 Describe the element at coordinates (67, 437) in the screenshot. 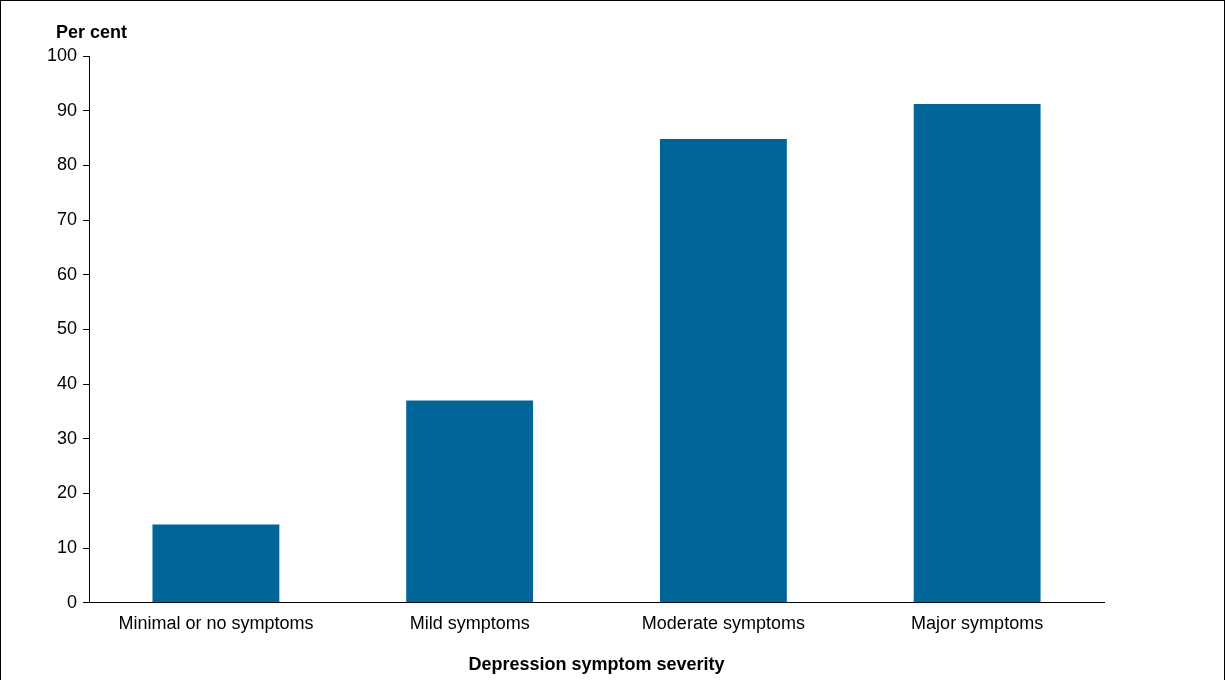

I see `y-tick-label: 30` at that location.